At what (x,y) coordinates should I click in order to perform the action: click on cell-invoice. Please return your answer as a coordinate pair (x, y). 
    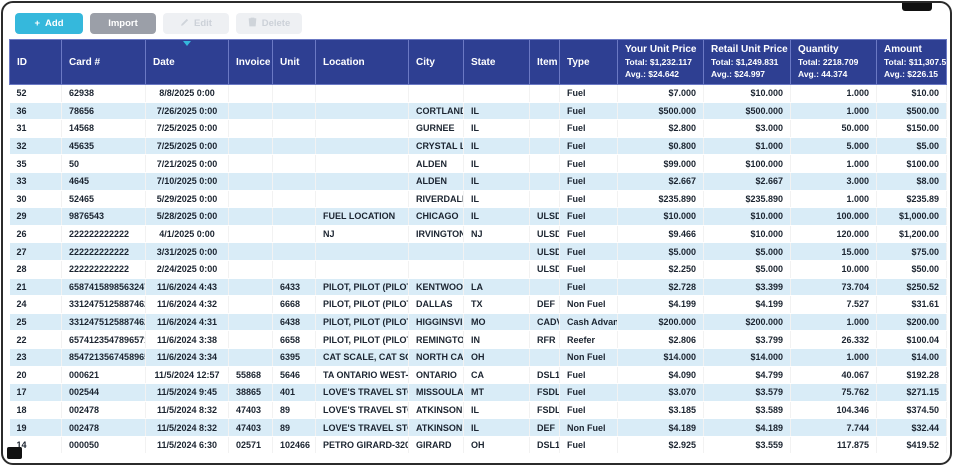
    Looking at the image, I should click on (250, 146).